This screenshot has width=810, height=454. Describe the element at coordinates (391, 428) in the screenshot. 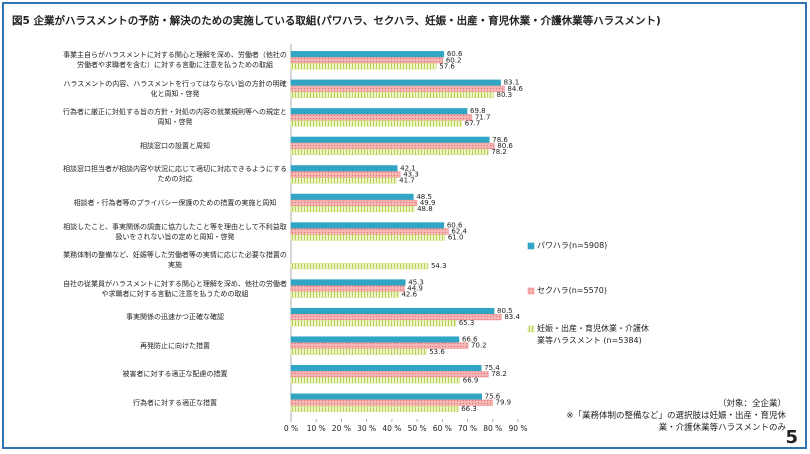

I see `x-tick-label: 40 %` at that location.